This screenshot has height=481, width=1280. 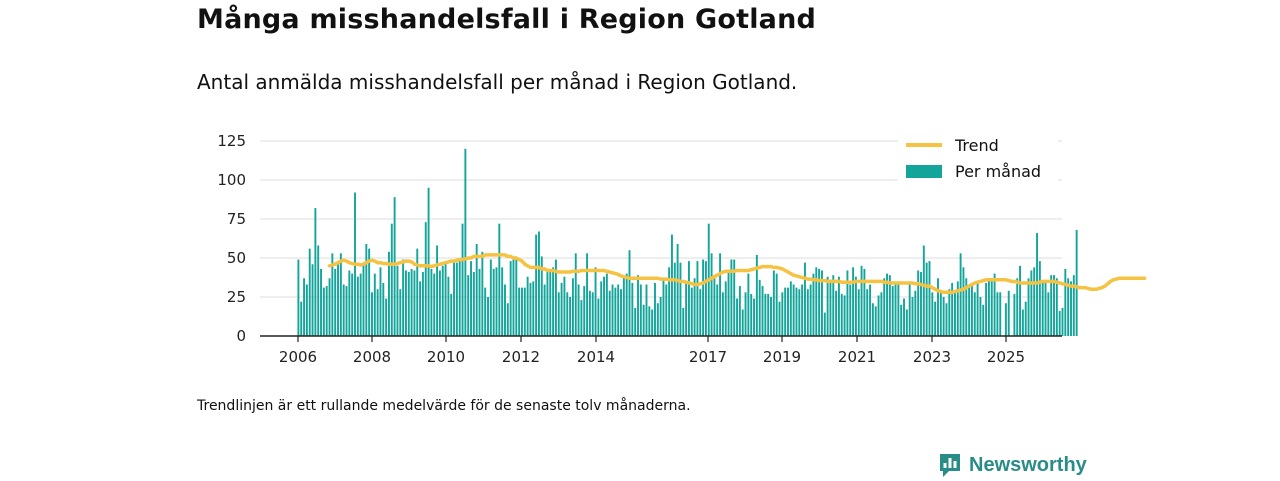 What do you see at coordinates (1012, 465) in the screenshot?
I see `newsworthy-logo: Newsworthy` at bounding box center [1012, 465].